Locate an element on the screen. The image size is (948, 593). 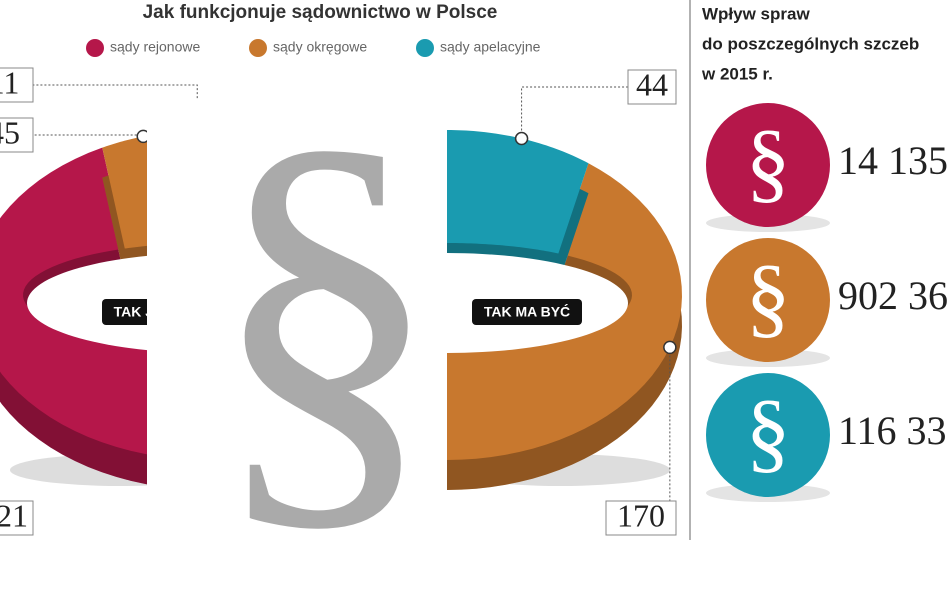
legend-label: sądy apelacyjne is located at coordinates (490, 47).